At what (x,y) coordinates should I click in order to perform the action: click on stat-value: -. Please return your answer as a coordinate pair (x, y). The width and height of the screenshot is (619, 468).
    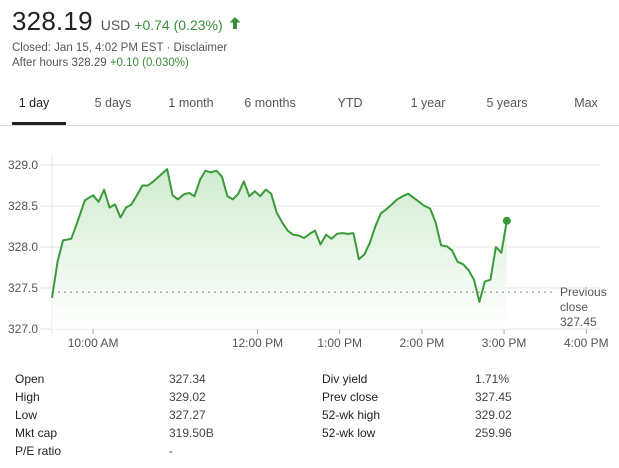
    Looking at the image, I should click on (171, 451).